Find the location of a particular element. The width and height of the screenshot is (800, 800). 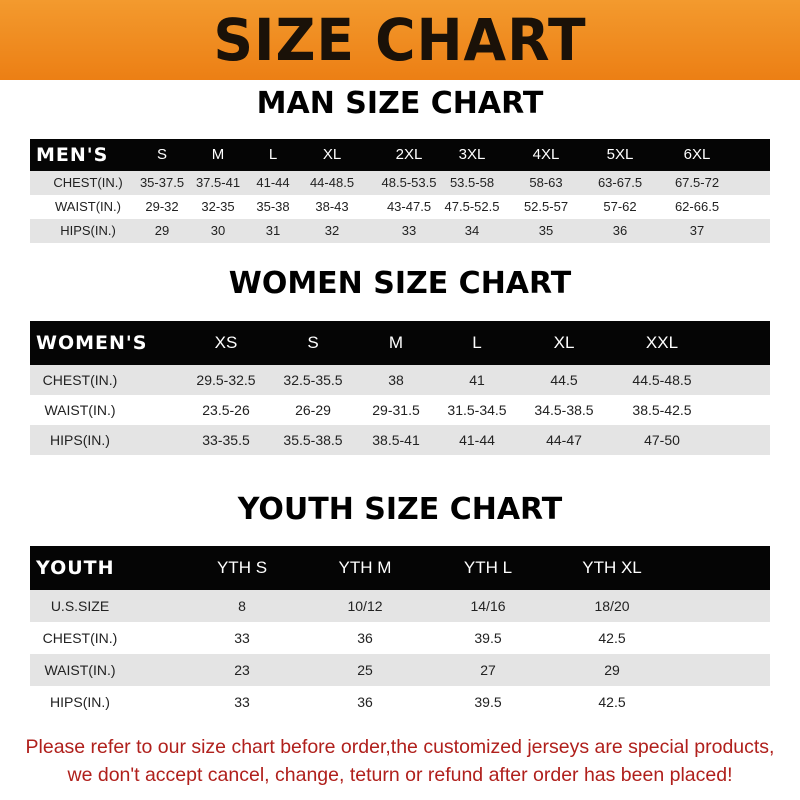

table-row: WAIST(IN.) 23 25 27 29 is located at coordinates (400, 670).